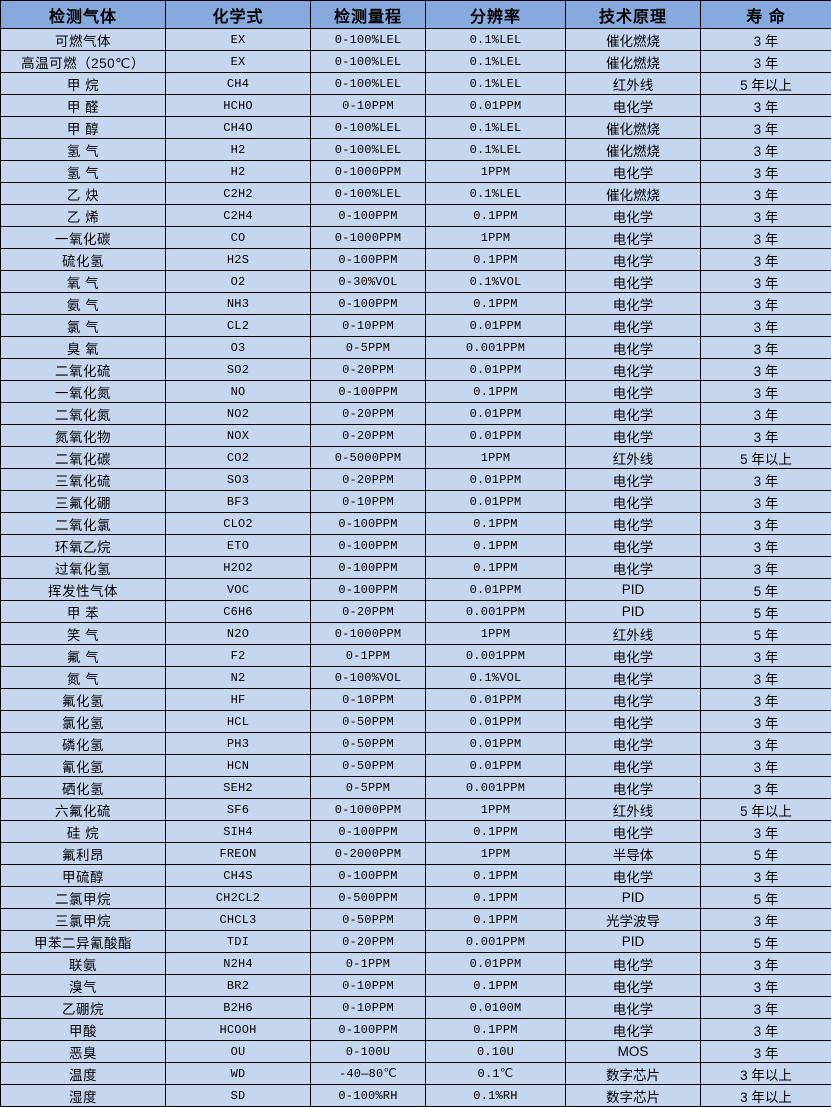 This screenshot has width=831, height=1107. Describe the element at coordinates (368, 172) in the screenshot. I see `cell-range: 0-1000PPM` at that location.